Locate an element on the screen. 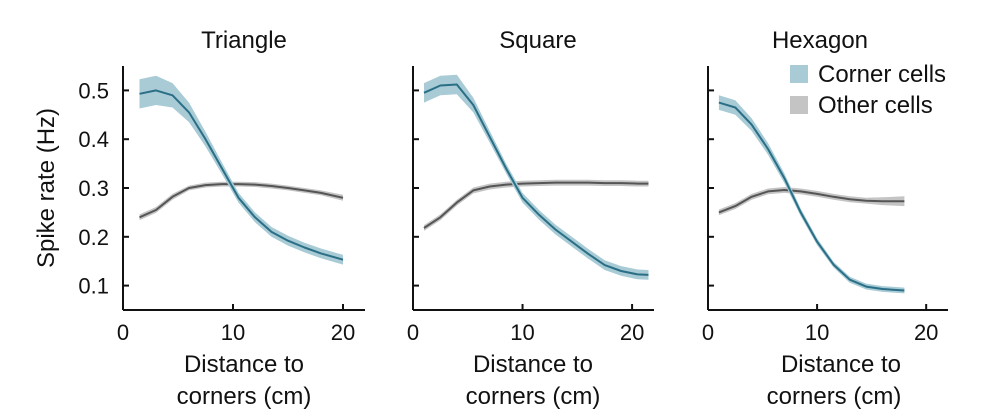  y-tick-label: 0.2 is located at coordinates (93, 237).